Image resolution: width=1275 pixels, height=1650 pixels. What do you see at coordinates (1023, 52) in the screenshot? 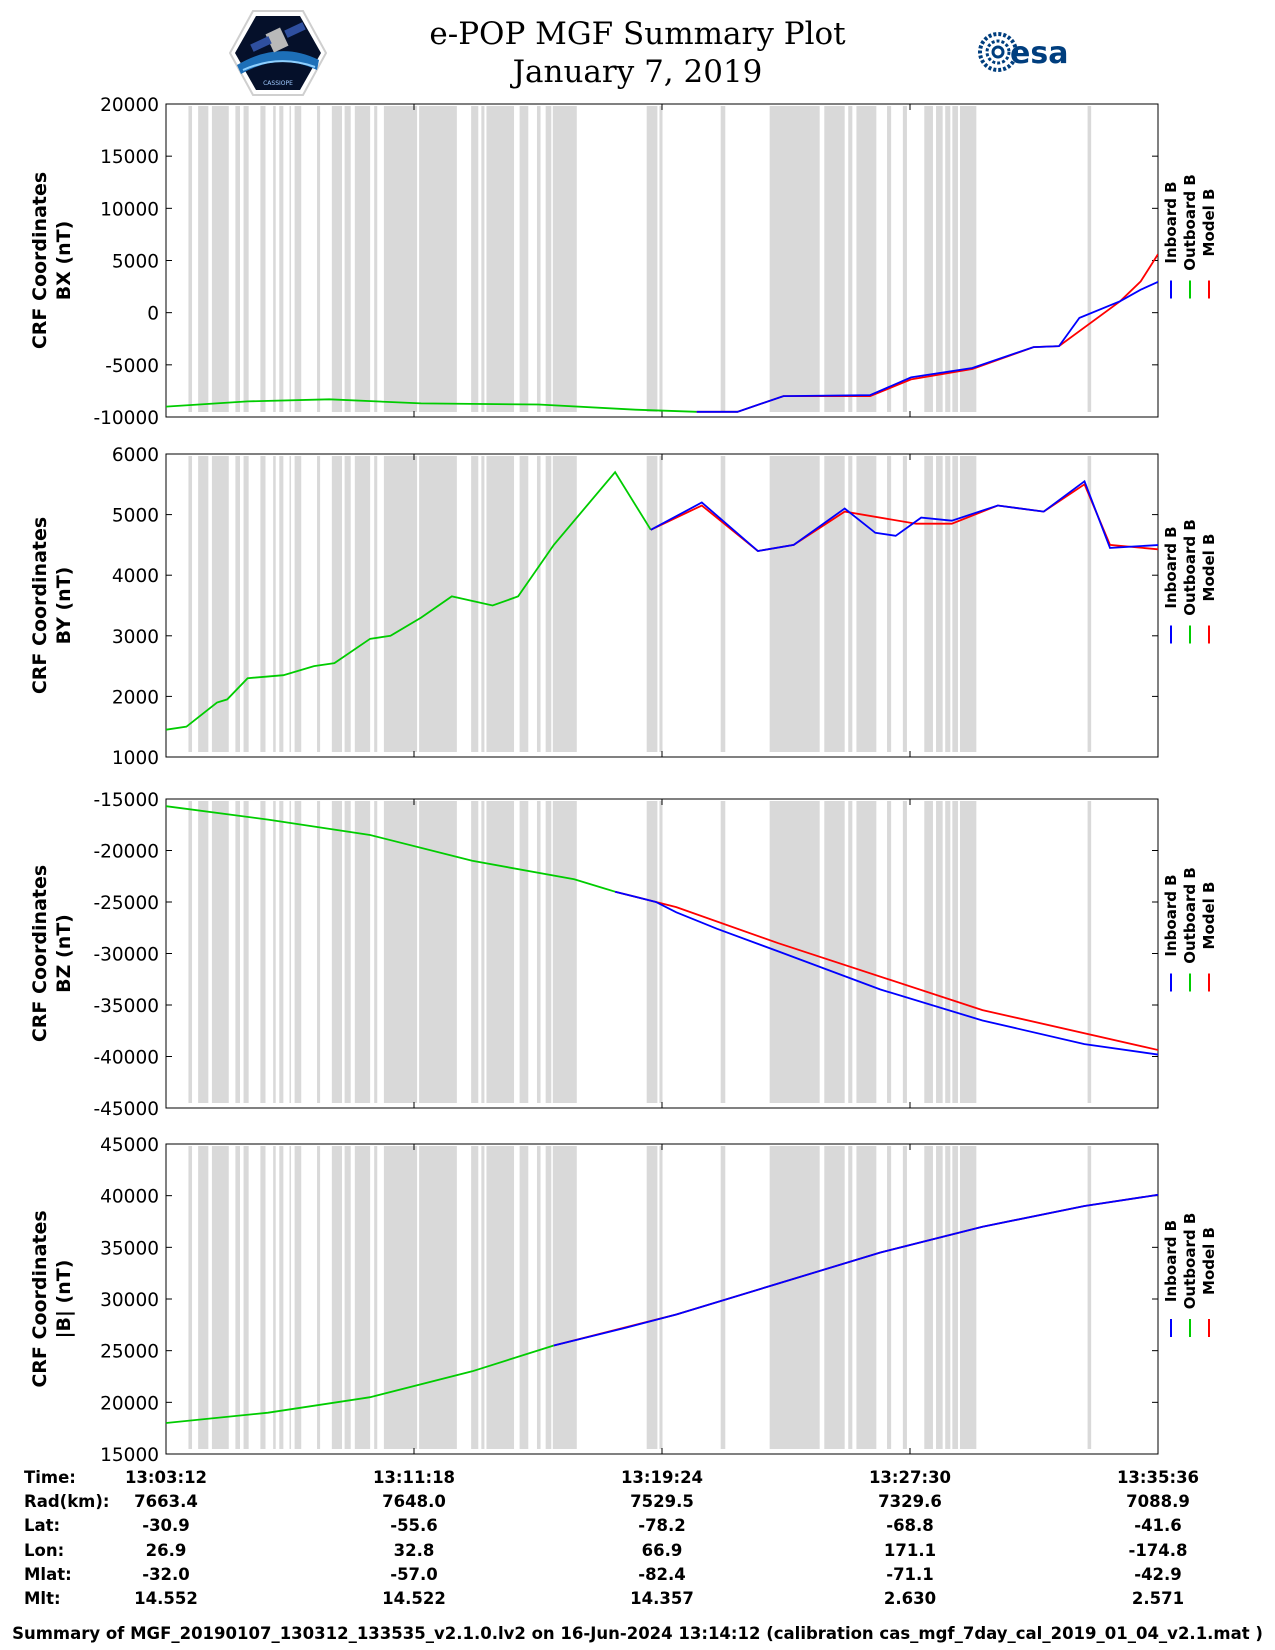
I see `esa-logo: esa` at bounding box center [1023, 52].